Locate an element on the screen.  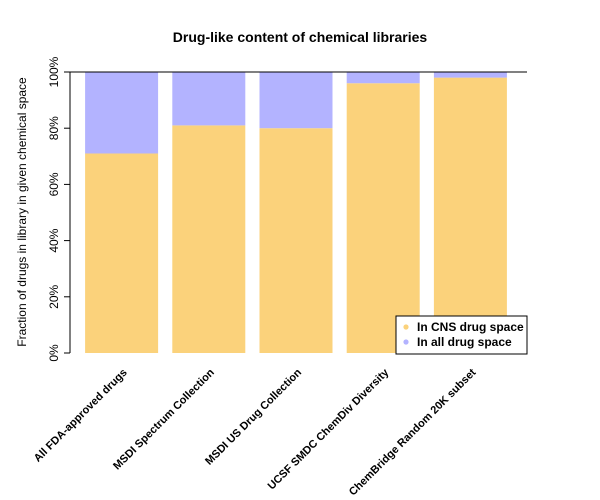
y-tick-label-3: 60% is located at coordinates (54, 184).